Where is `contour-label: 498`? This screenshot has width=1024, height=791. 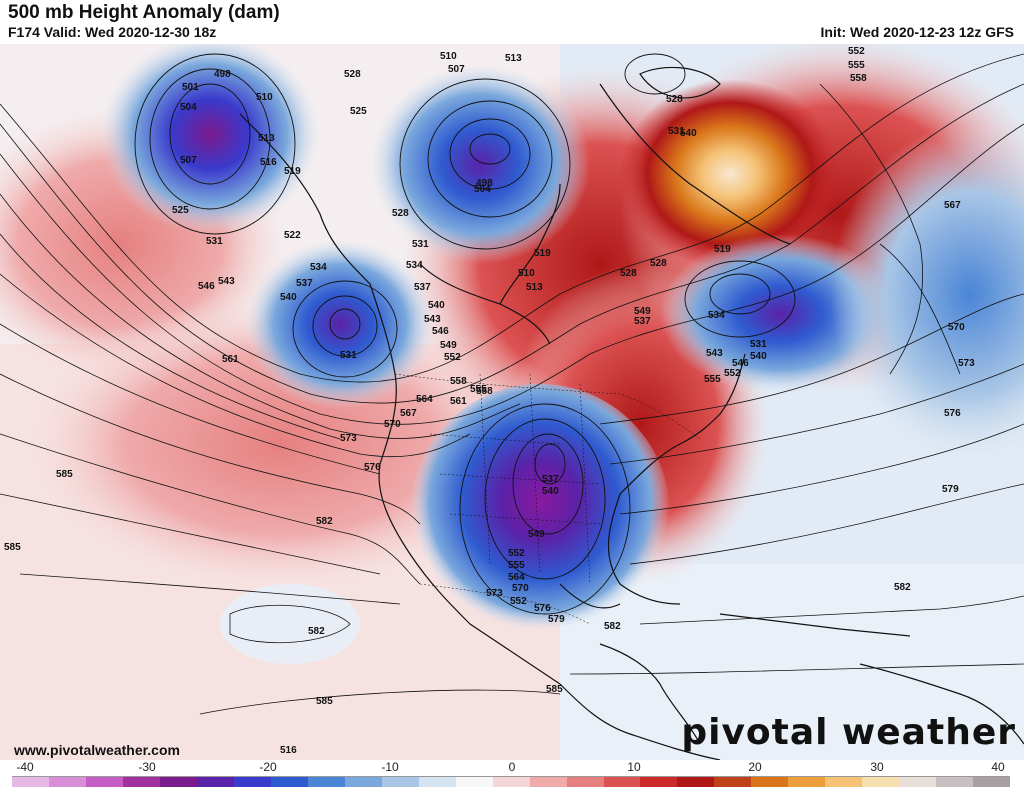
contour-label: 498 is located at coordinates (484, 183).